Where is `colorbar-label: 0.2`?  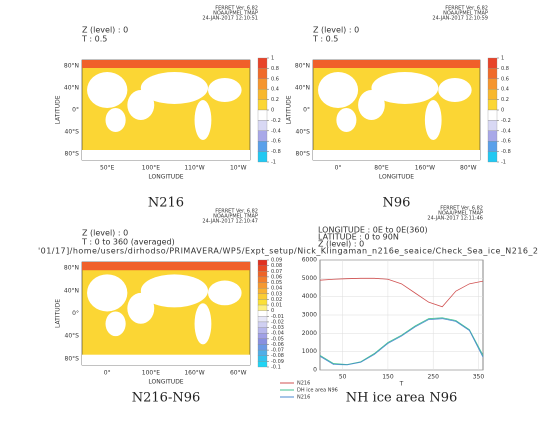 colorbar-label: 0.2 is located at coordinates (505, 100).